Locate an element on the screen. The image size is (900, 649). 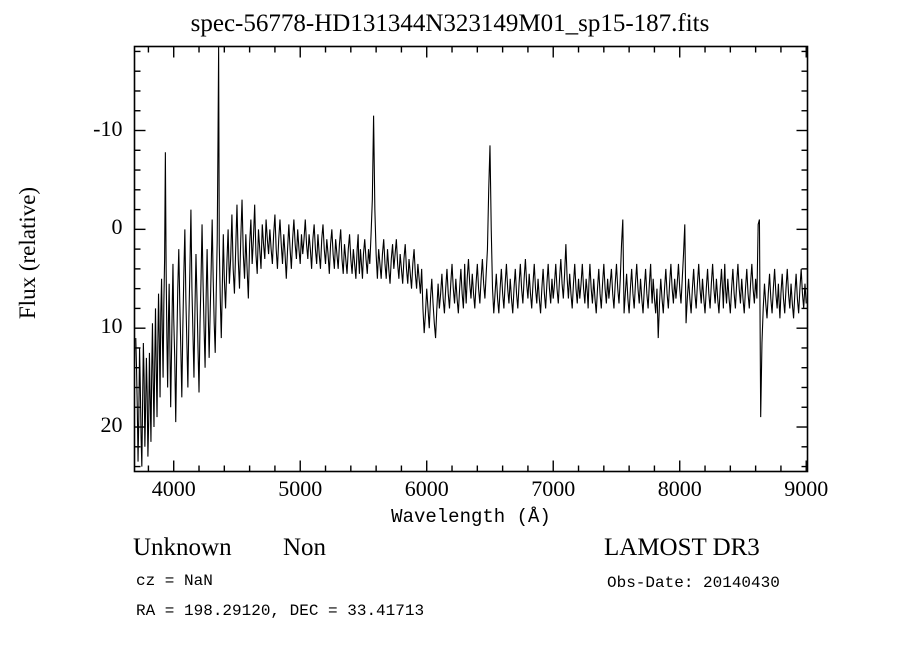
x-tick-label: 6000 is located at coordinates (426, 488).